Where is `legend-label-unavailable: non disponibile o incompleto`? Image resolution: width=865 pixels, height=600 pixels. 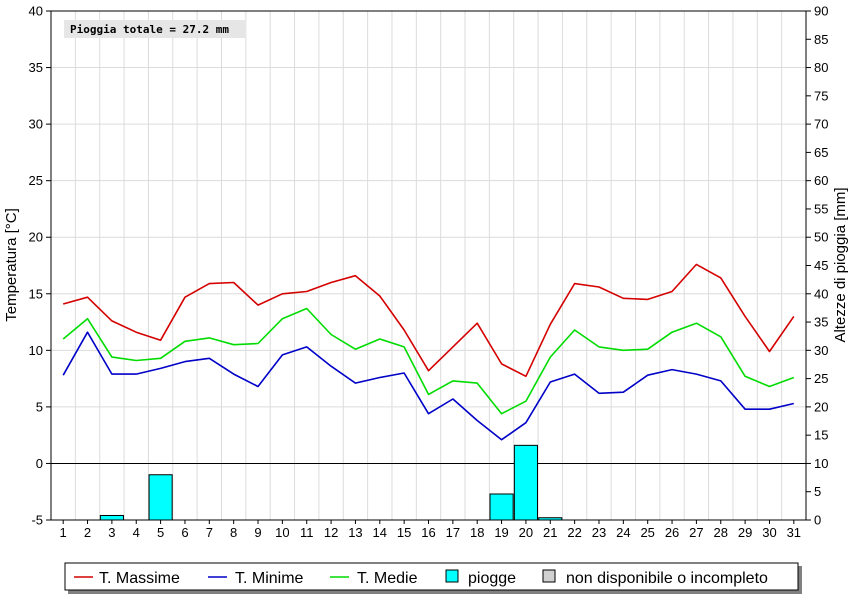
legend-label-unavailable: non disponibile o incompleto is located at coordinates (667, 578).